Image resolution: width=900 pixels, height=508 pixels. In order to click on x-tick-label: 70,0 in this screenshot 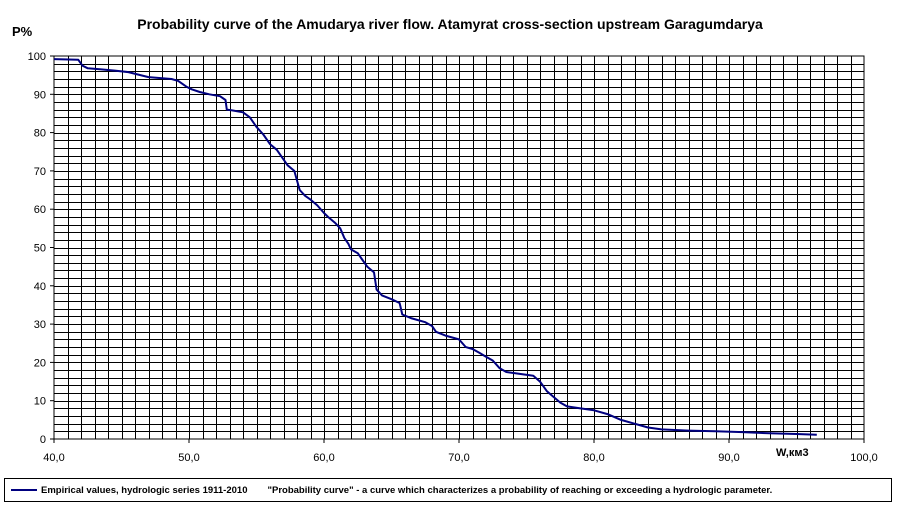, I will do `click(458, 458)`.